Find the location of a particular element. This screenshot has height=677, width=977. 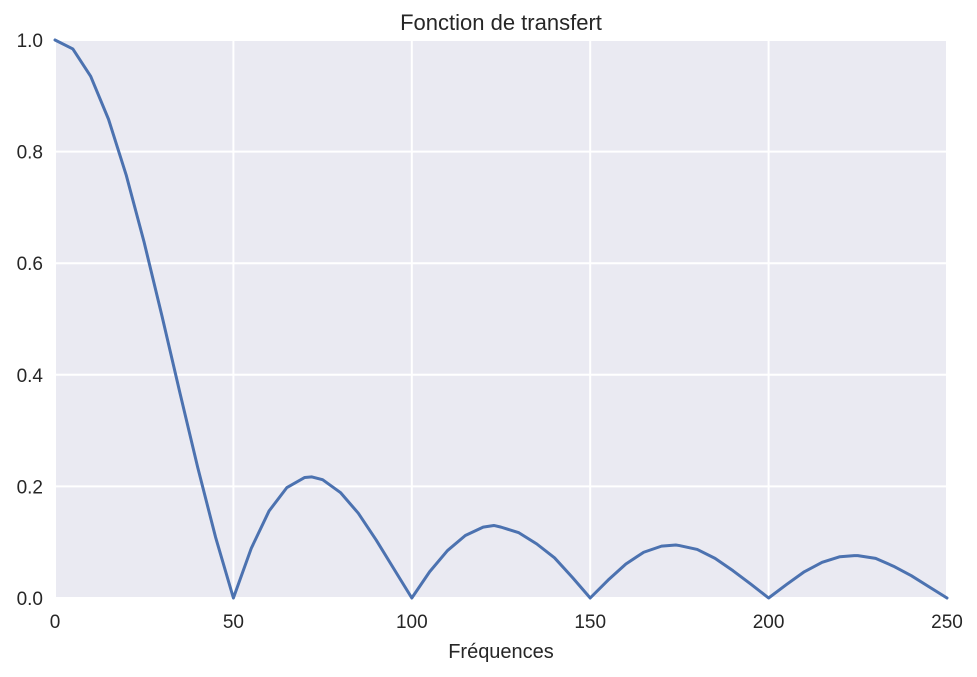

x-tick-labels: 0 50 100 150 200 250 is located at coordinates (506, 622).